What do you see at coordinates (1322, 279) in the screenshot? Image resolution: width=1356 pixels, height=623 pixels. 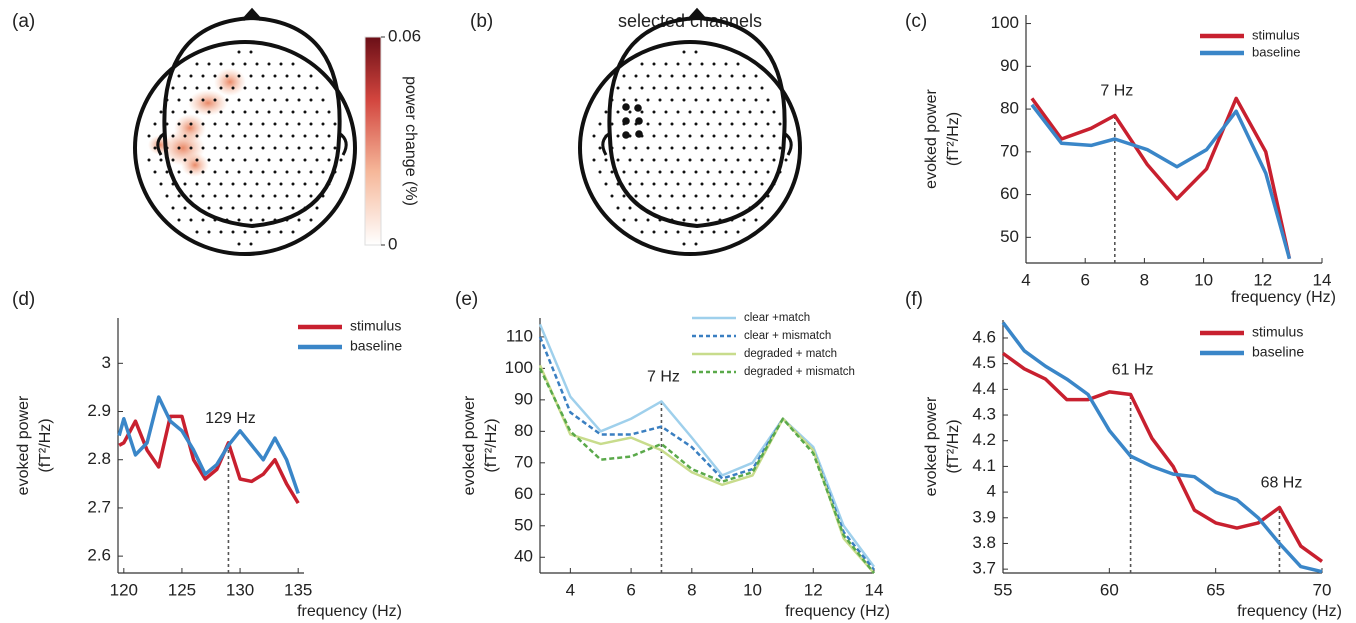 I see `x-tick-label: 14` at bounding box center [1322, 279].